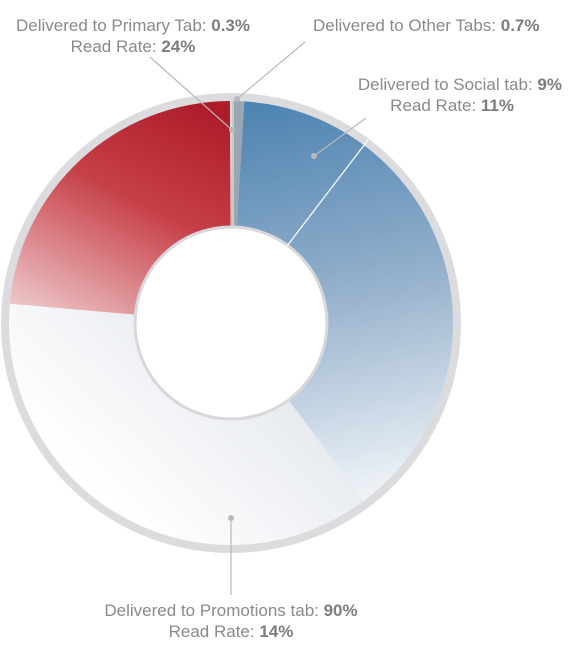 This screenshot has width=576, height=650. I want to click on leader-promotions-dot, so click(231, 518).